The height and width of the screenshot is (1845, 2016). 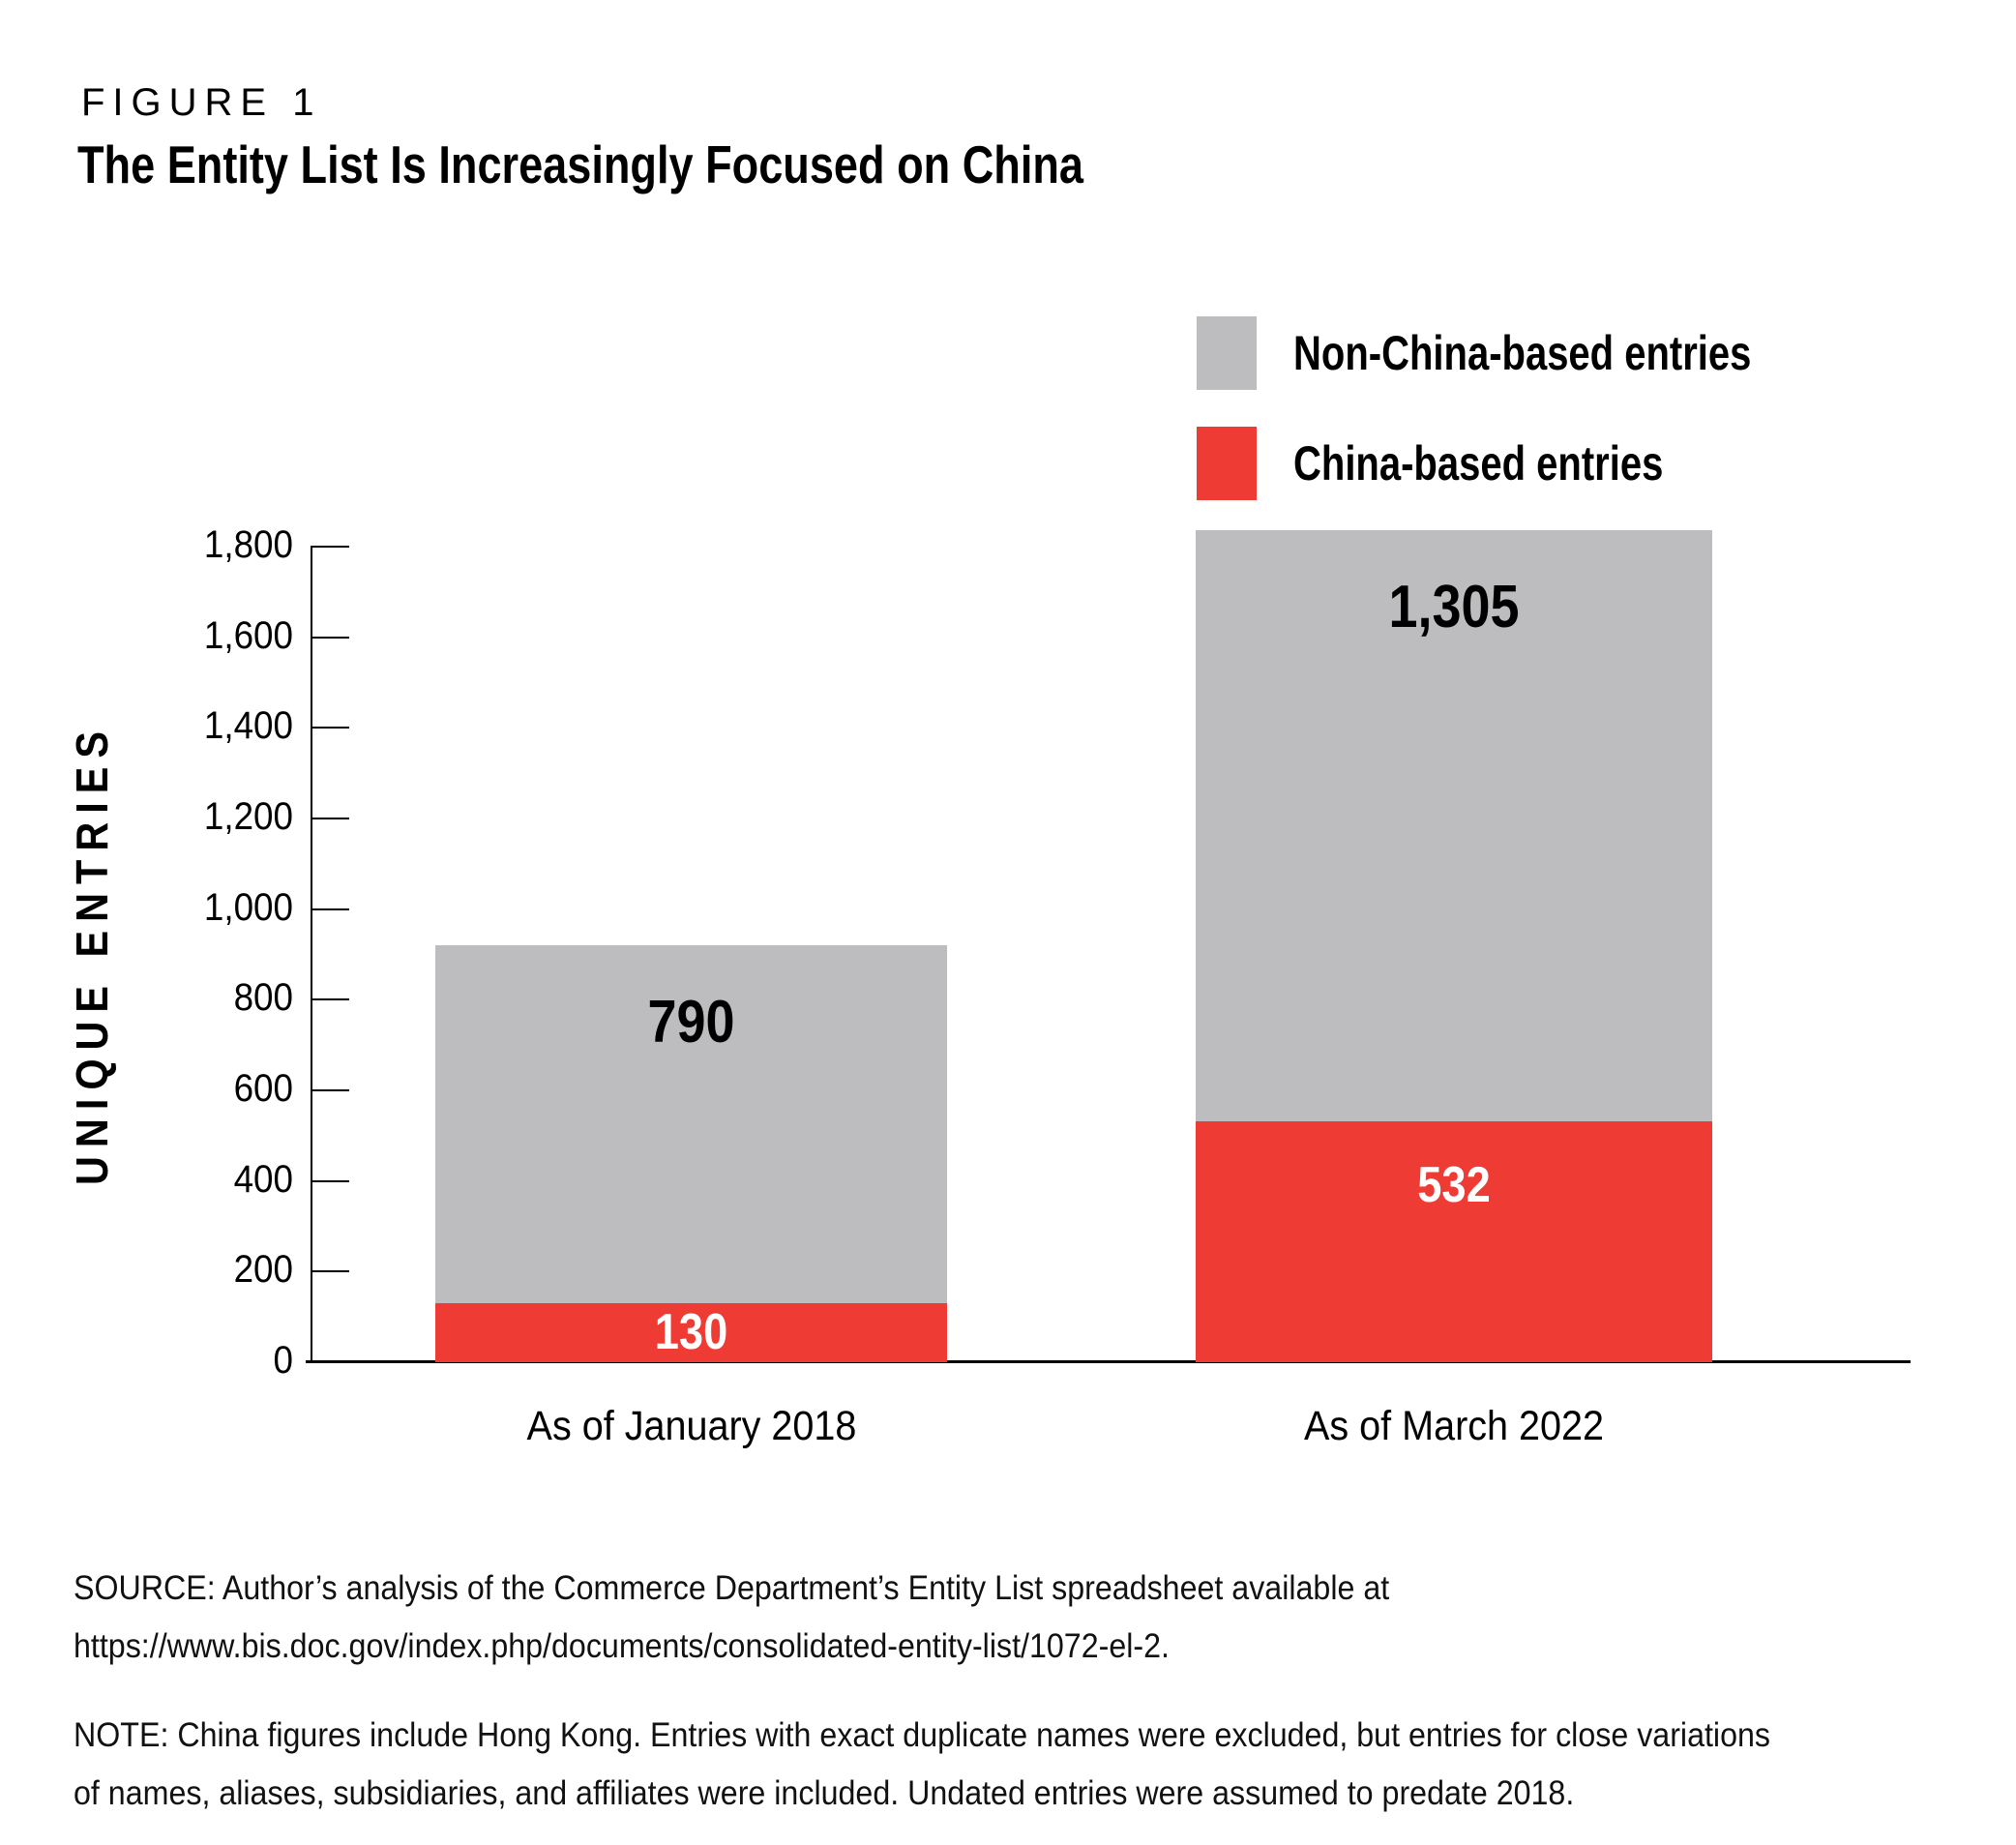 What do you see at coordinates (1454, 606) in the screenshot?
I see `bar-value-label-non-china: 1,305` at bounding box center [1454, 606].